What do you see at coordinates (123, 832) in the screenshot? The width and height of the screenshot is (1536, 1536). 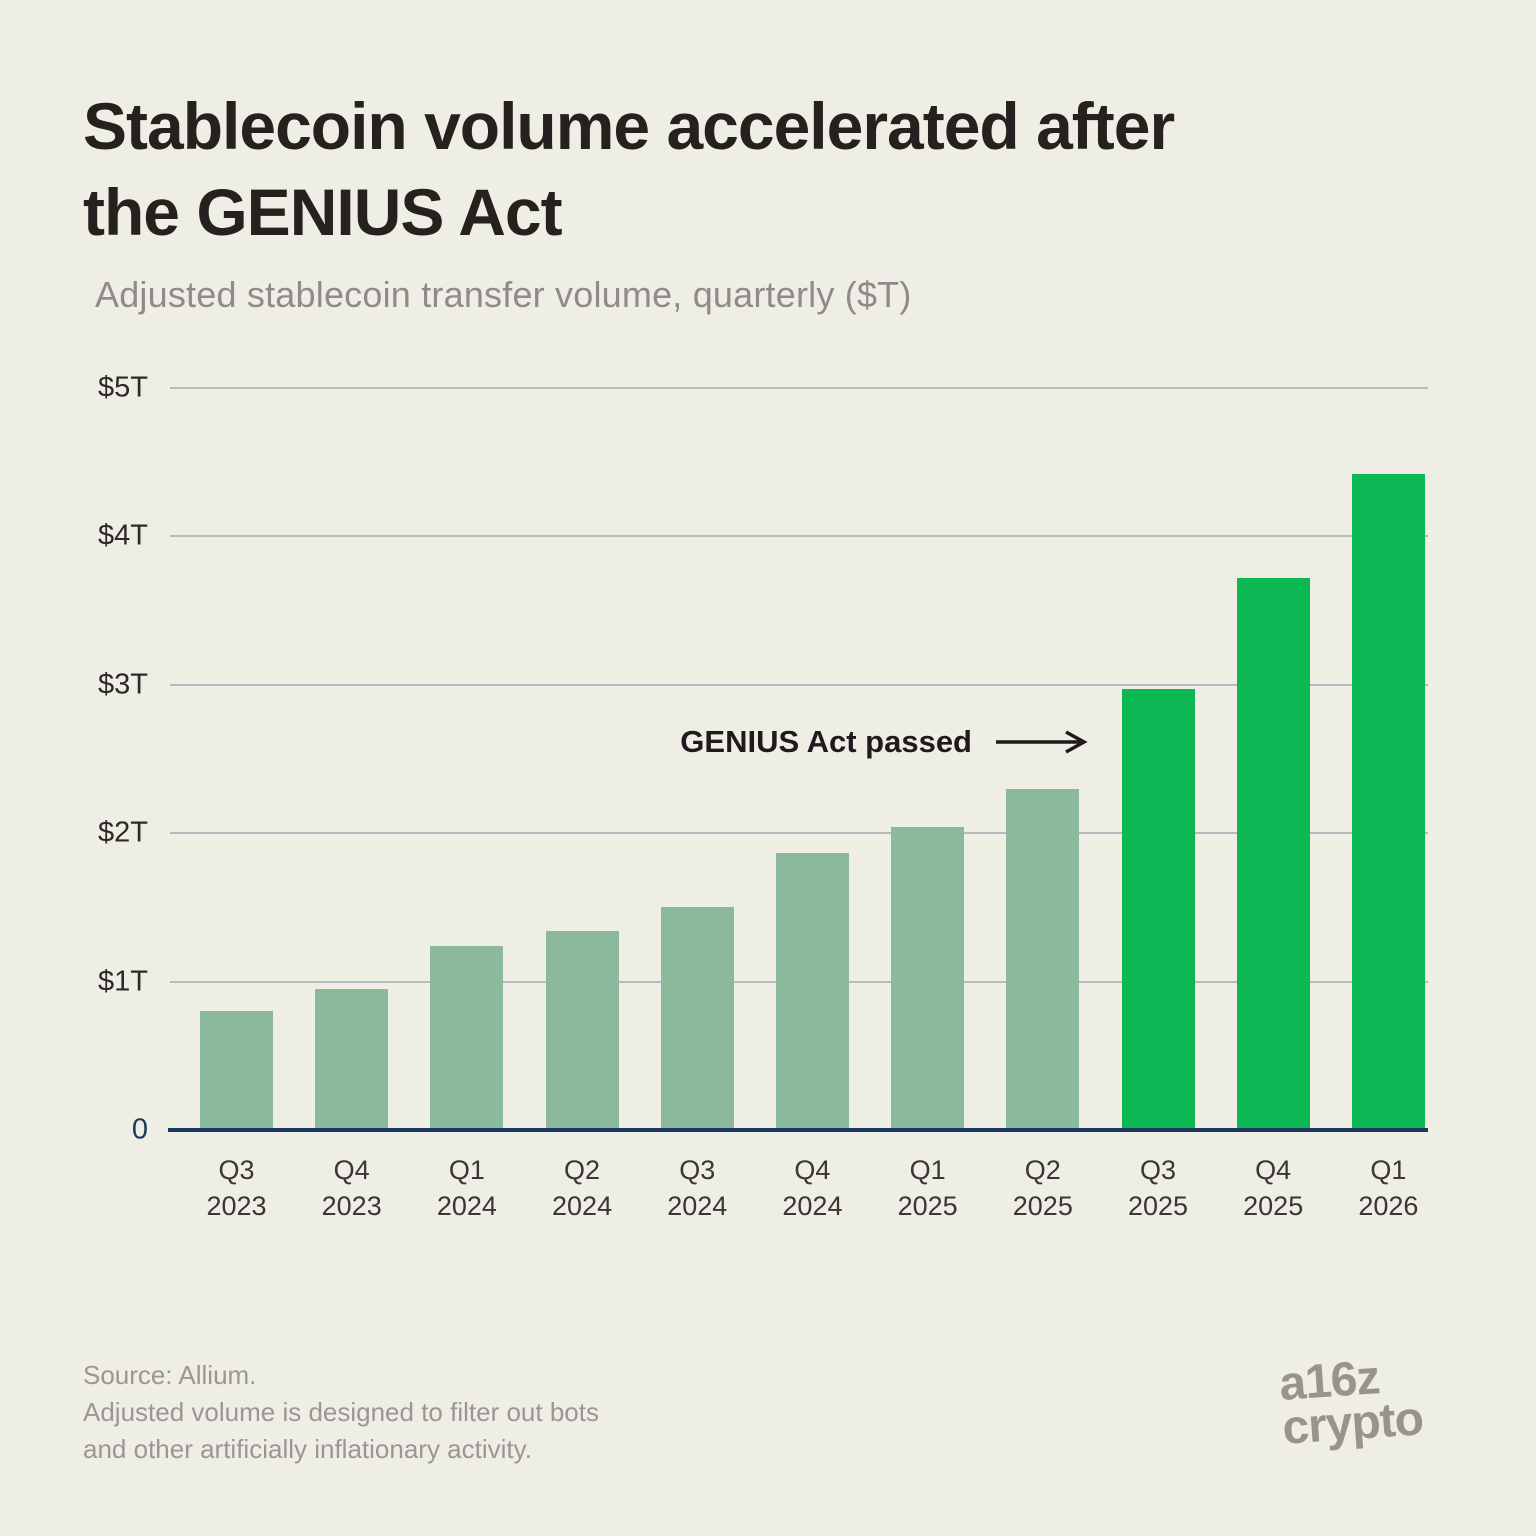 I see `y-axis-label--2t: $2T` at bounding box center [123, 832].